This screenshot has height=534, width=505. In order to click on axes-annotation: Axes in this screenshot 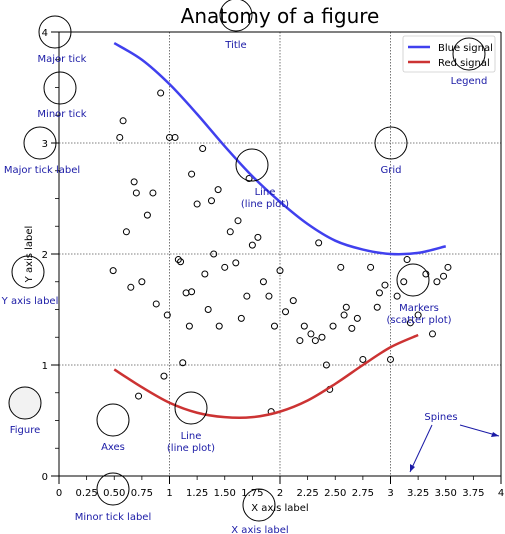, I will do `click(113, 447)`.